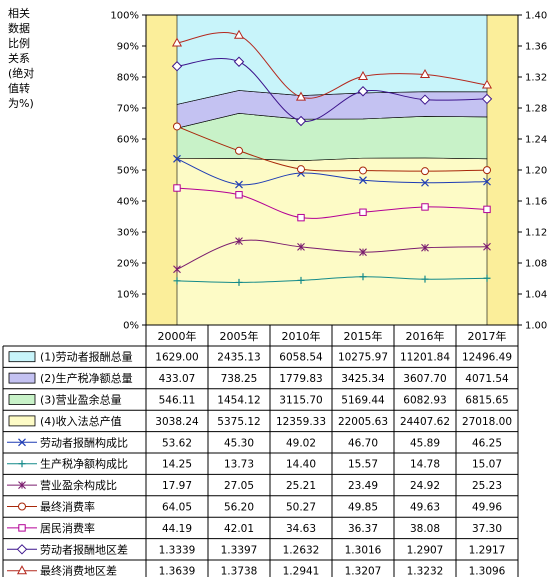 The height and width of the screenshot is (577, 558). Describe the element at coordinates (301, 358) in the screenshot. I see `table-cell: 6058.54` at that location.